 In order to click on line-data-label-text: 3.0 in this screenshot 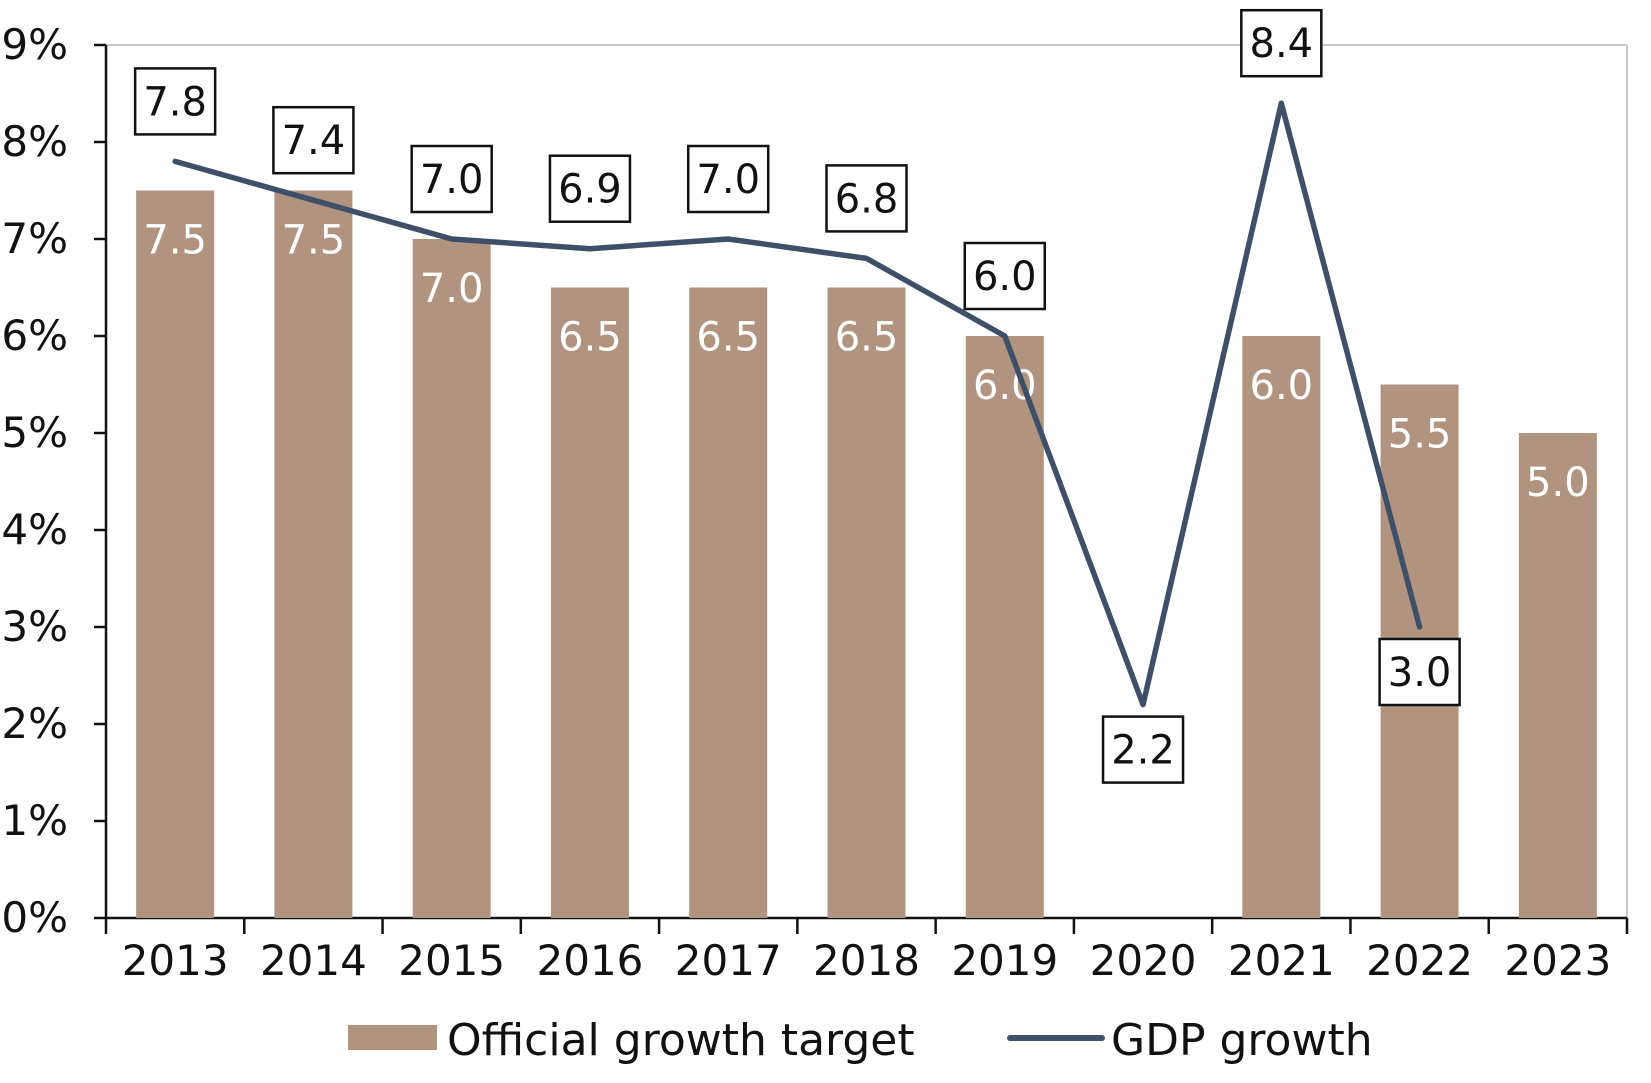, I will do `click(1420, 673)`.